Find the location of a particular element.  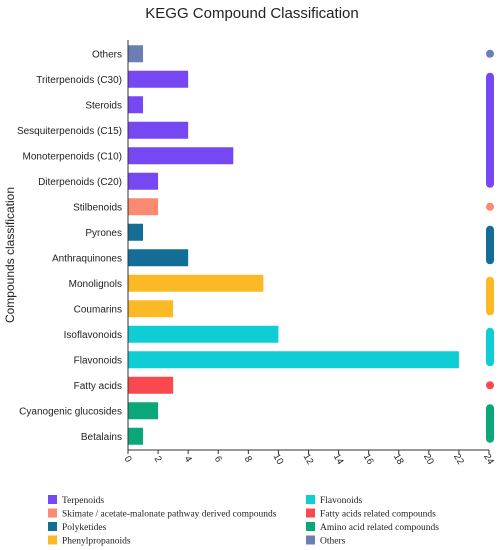

x-tick-label: 14 is located at coordinates (338, 459).